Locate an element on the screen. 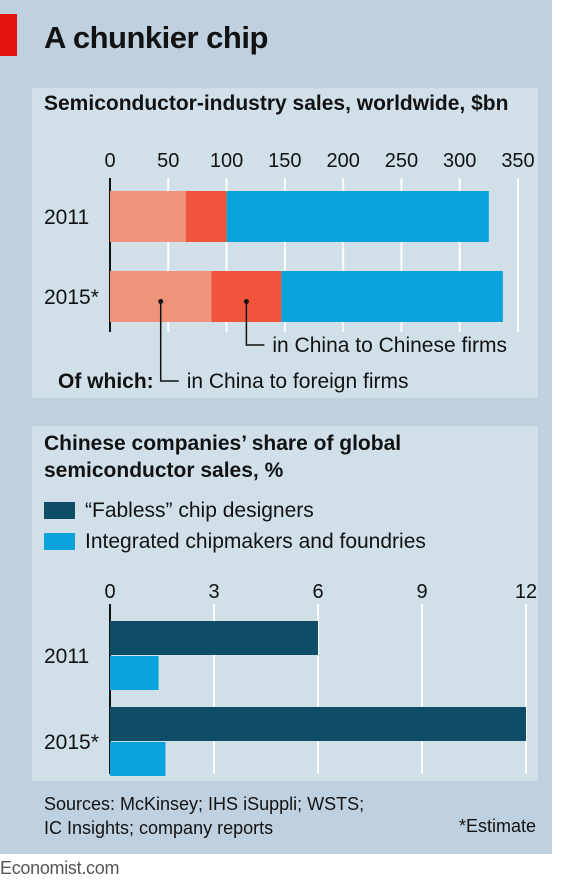  legend-item-integrated: Integrated chipmakers and foundries is located at coordinates (235, 542).